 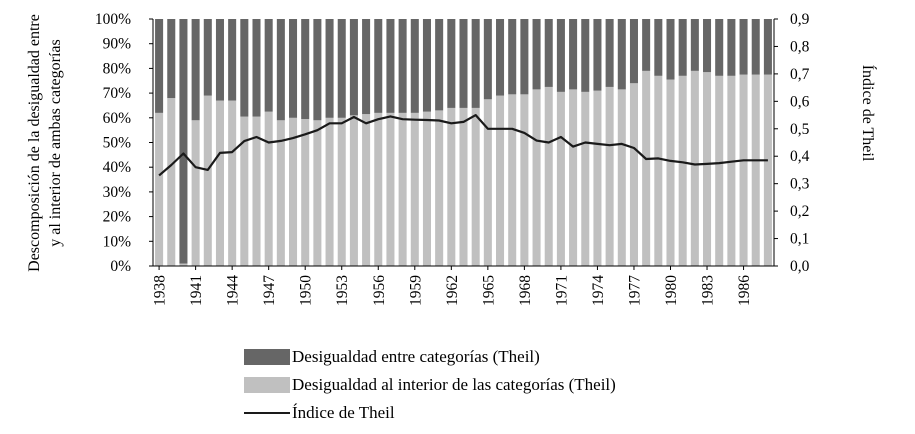 What do you see at coordinates (402, 189) in the screenshot?
I see `bar-within-1958` at bounding box center [402, 189].